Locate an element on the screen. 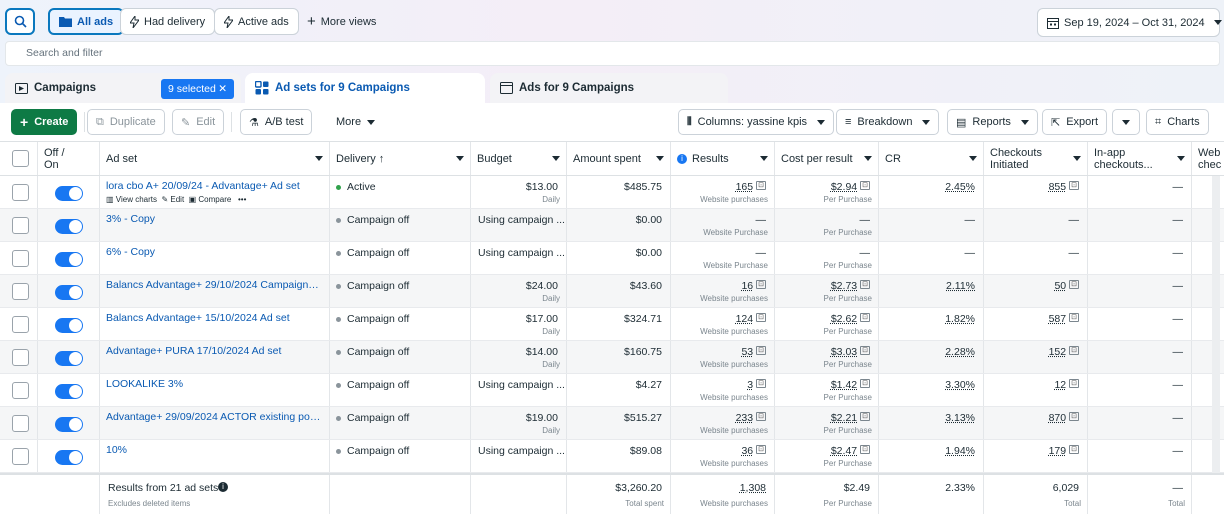  cr-value: 3.13% is located at coordinates (960, 418).